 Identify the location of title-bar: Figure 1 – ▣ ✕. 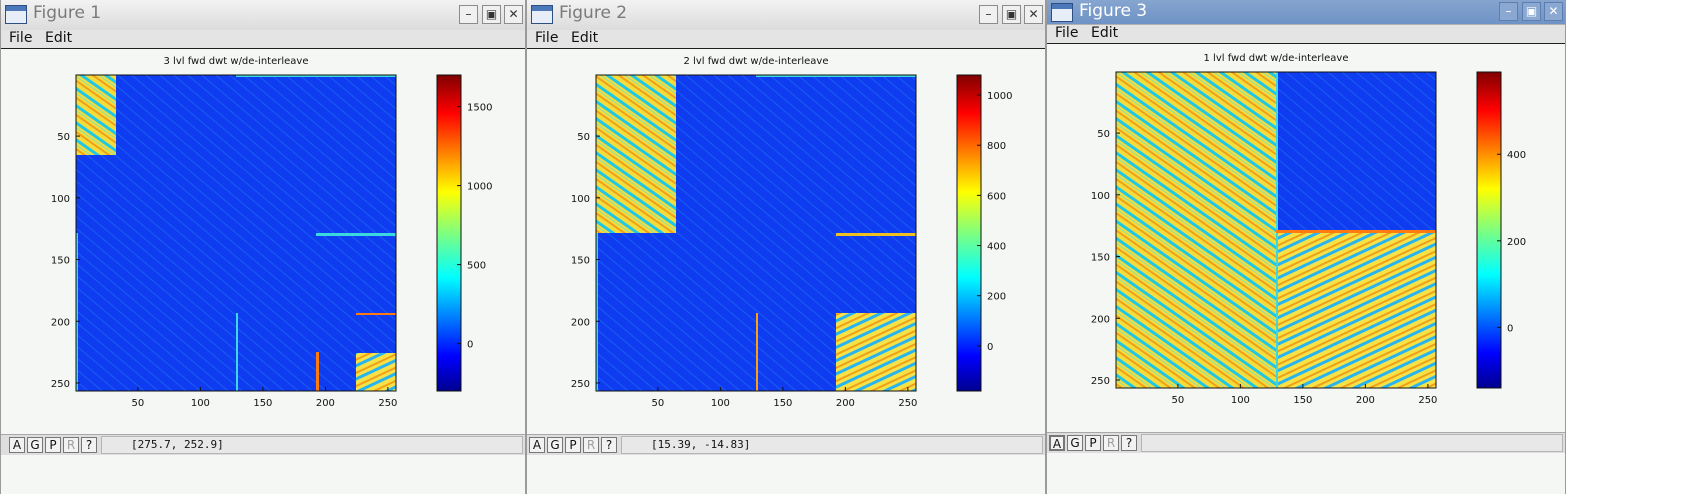
(263, 15).